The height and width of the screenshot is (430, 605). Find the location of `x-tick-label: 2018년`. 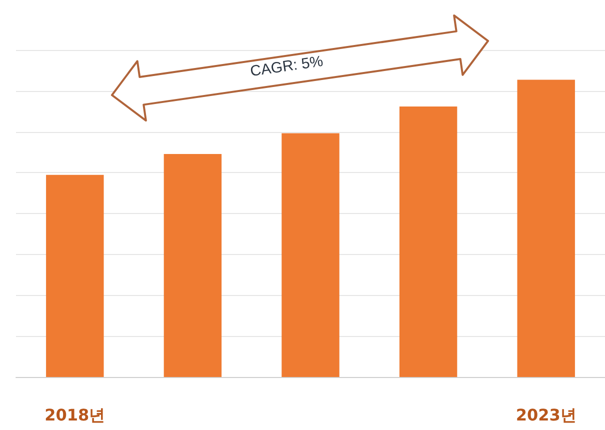

x-tick-label: 2018년 is located at coordinates (75, 415).